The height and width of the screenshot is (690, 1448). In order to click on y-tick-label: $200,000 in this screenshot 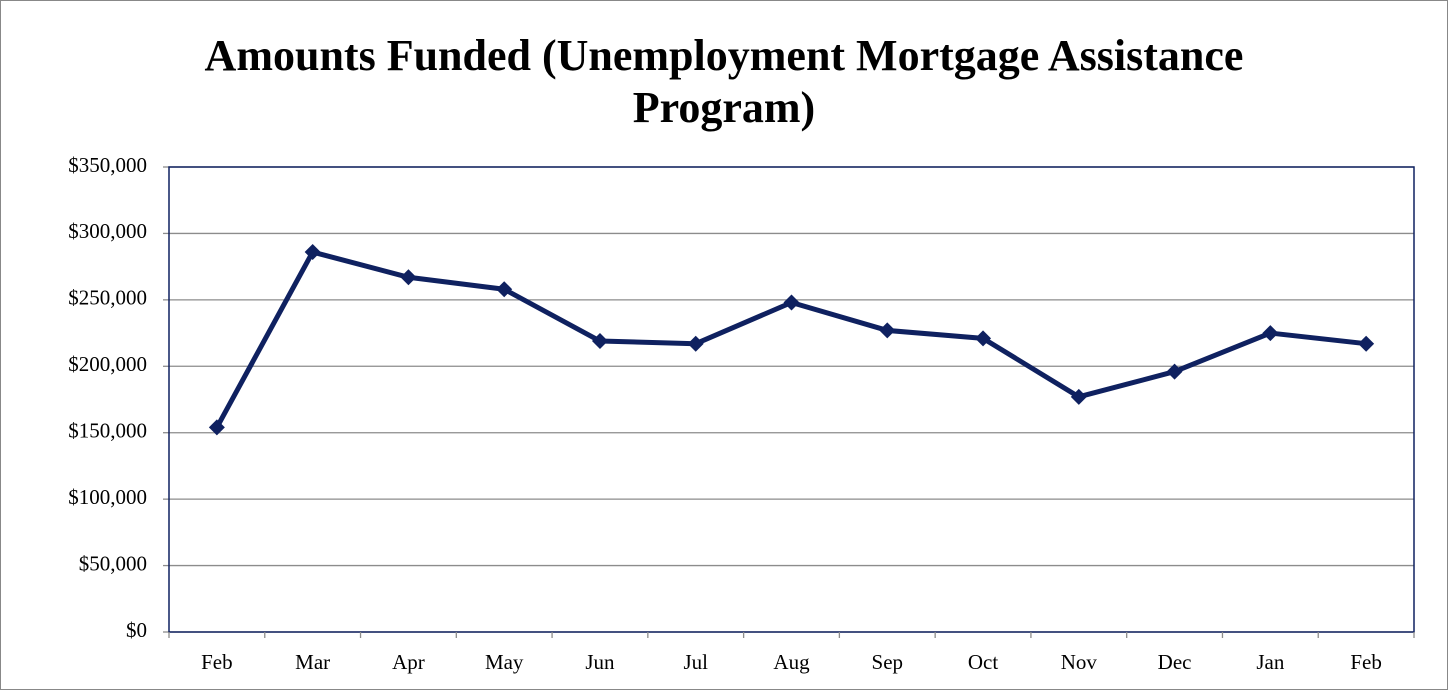, I will do `click(107, 364)`.